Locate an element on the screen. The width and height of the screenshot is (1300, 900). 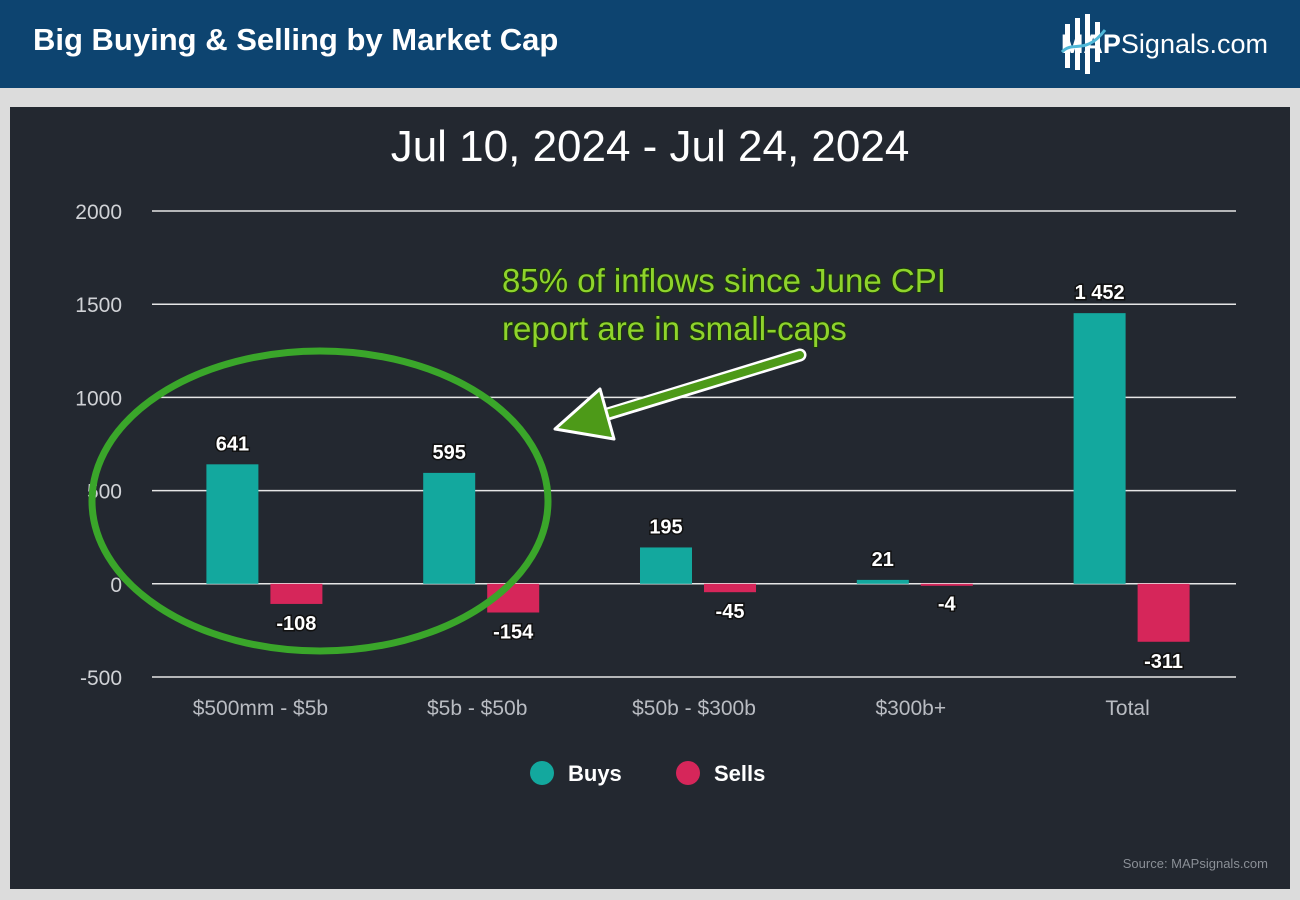
annotation-arrowhead-icon is located at coordinates (584, 414).